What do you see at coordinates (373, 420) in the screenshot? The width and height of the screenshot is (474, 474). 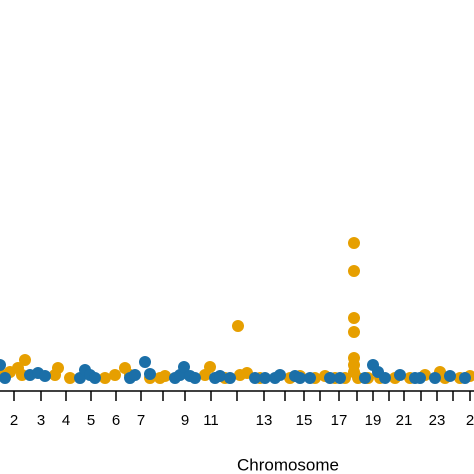 I see `x-tick-label: 19` at bounding box center [373, 420].